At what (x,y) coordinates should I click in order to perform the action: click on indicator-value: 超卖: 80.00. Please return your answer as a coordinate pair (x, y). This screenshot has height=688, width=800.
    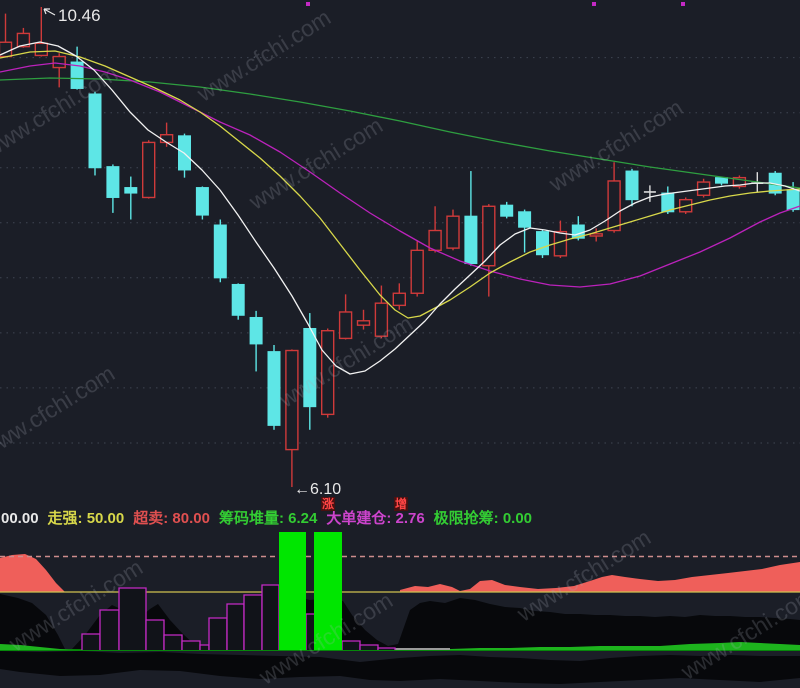
    Looking at the image, I should click on (171, 518).